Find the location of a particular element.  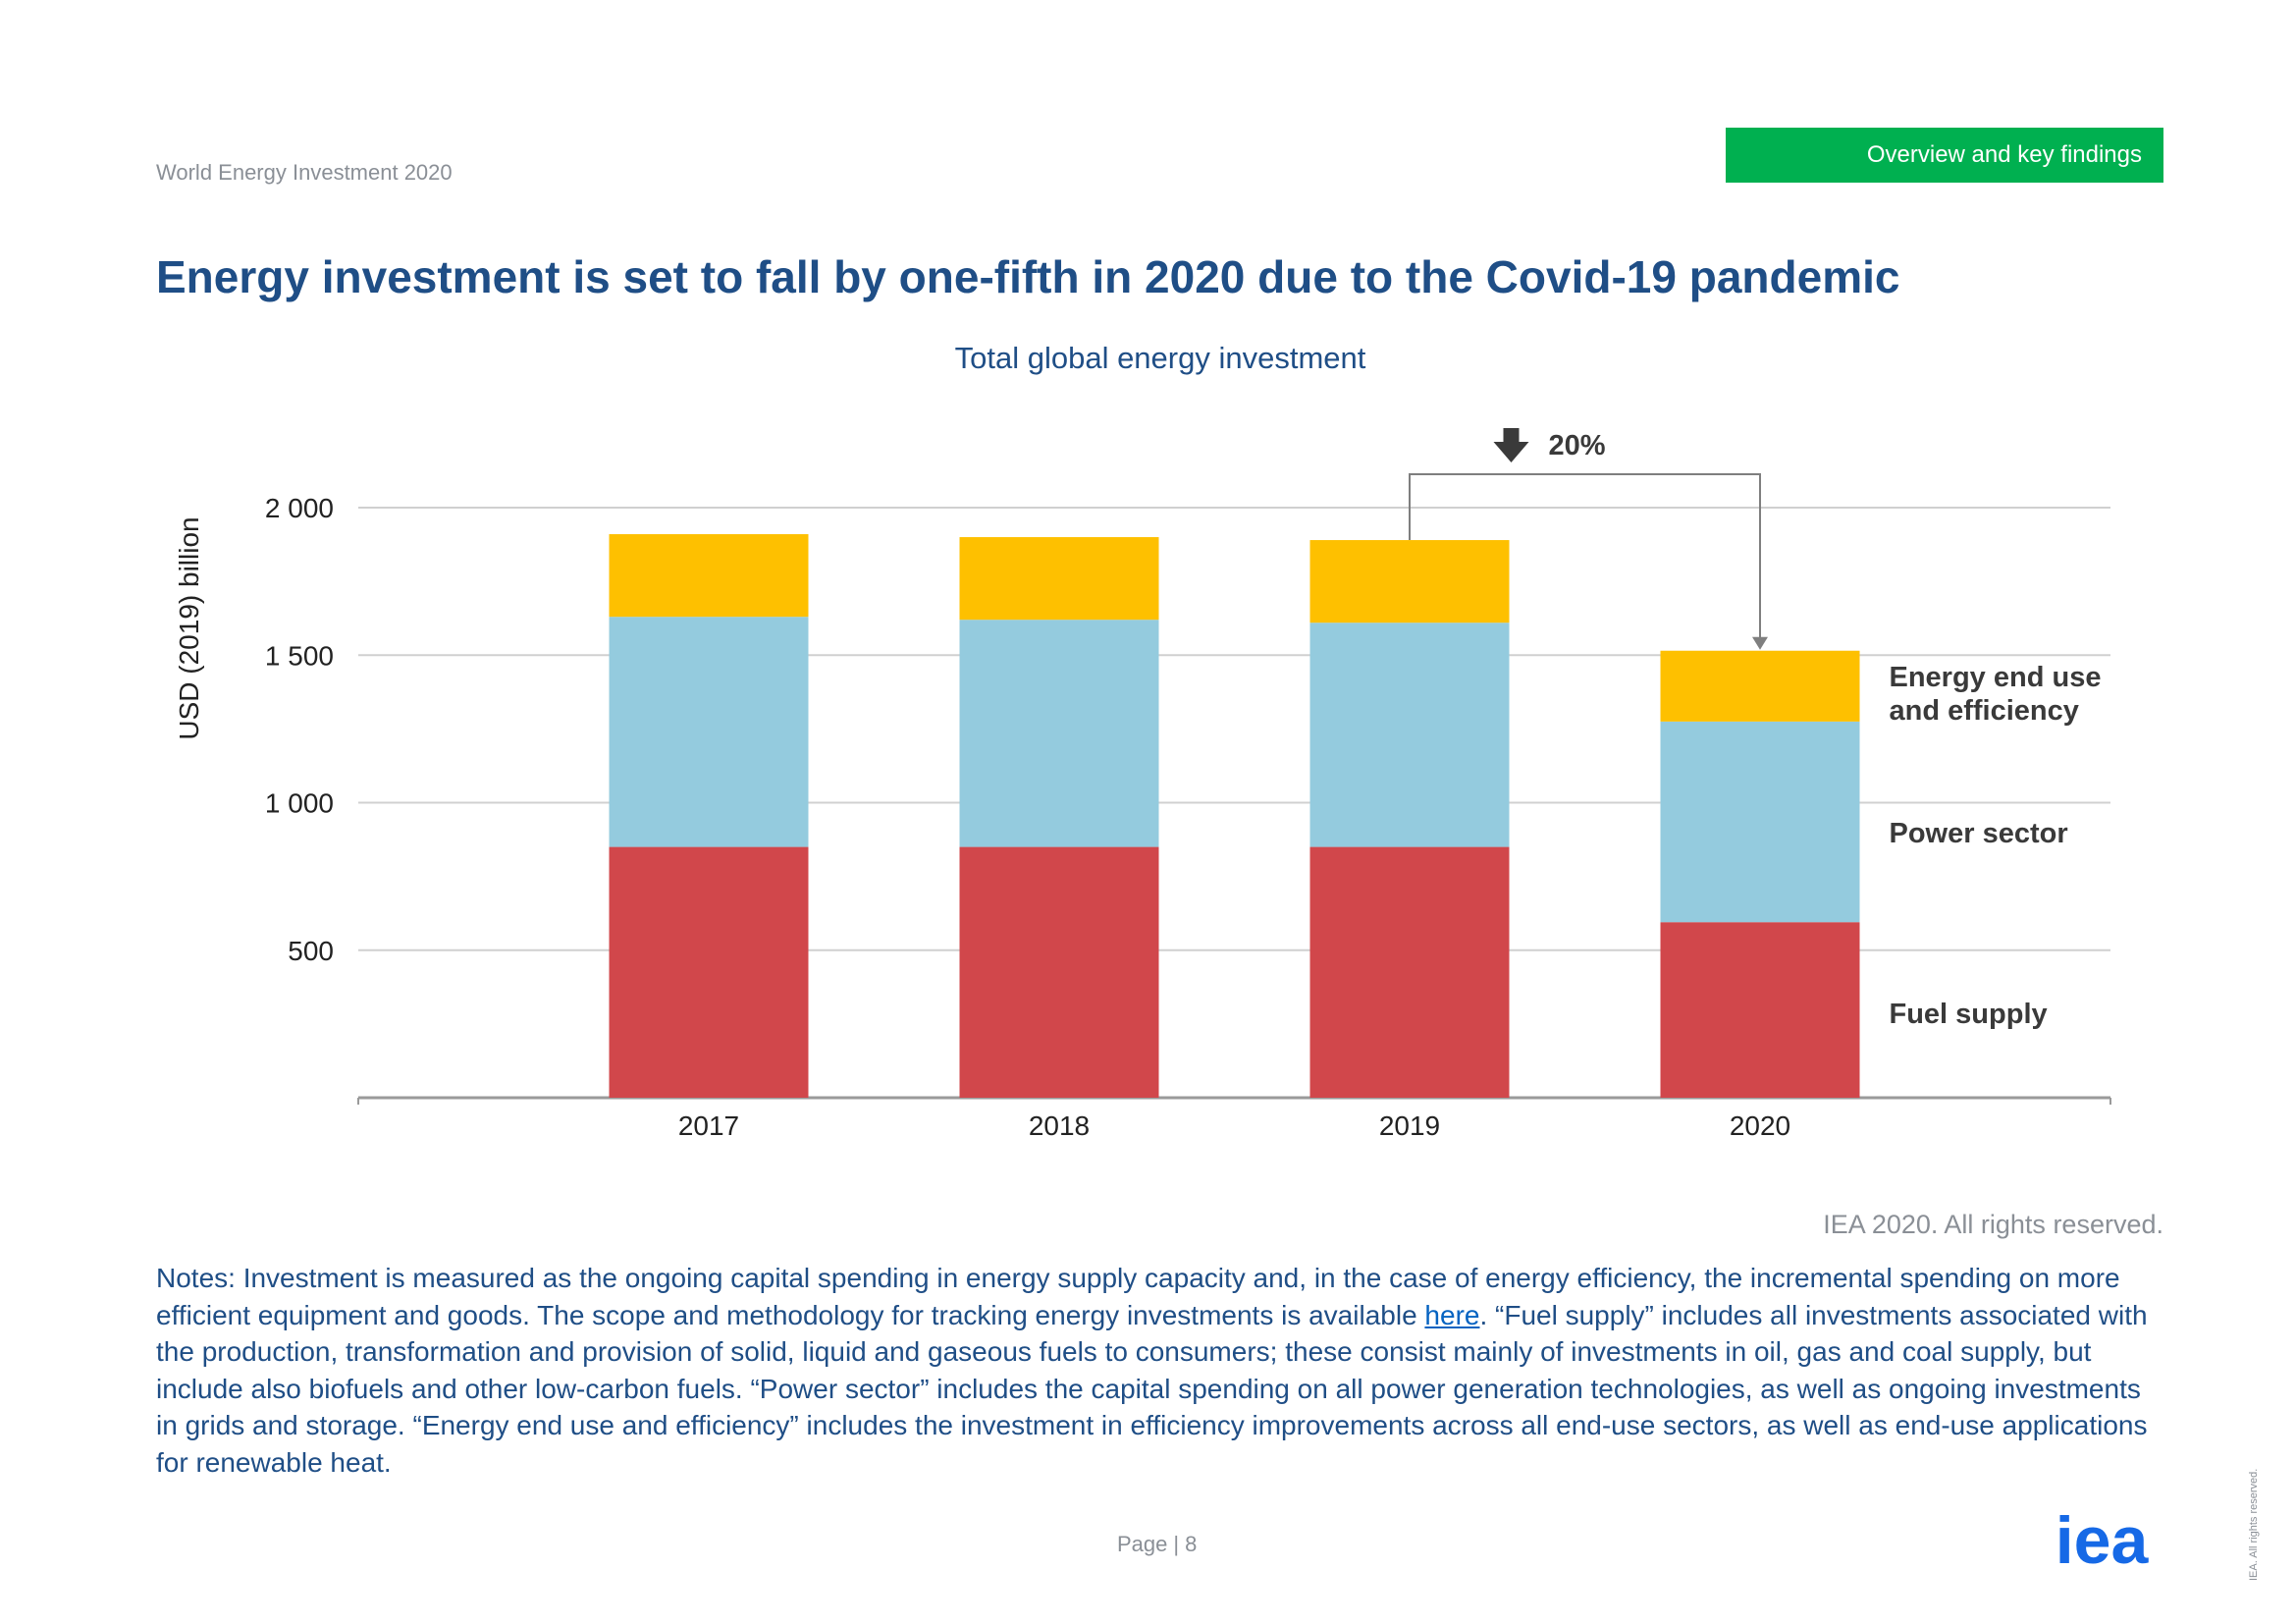

change-bracket is located at coordinates (1585, 556).